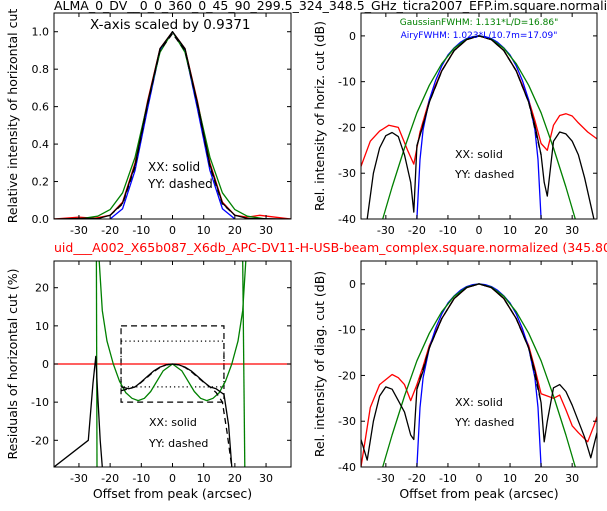 This screenshot has width=607, height=511. I want to click on y-tick-label: 0.0, so click(41, 219).